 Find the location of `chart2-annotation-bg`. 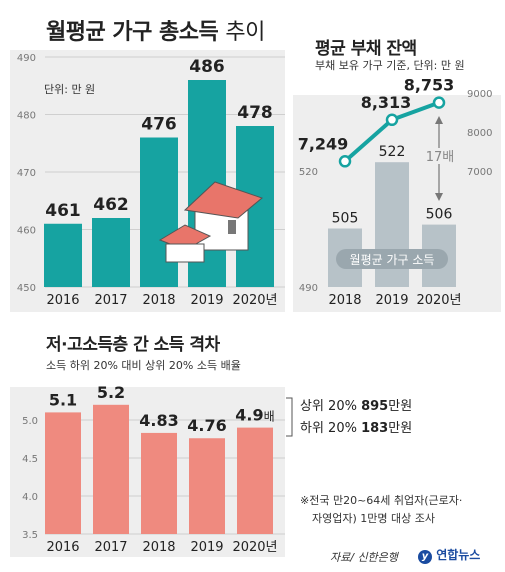

chart2-annotation-bg is located at coordinates (440, 156).